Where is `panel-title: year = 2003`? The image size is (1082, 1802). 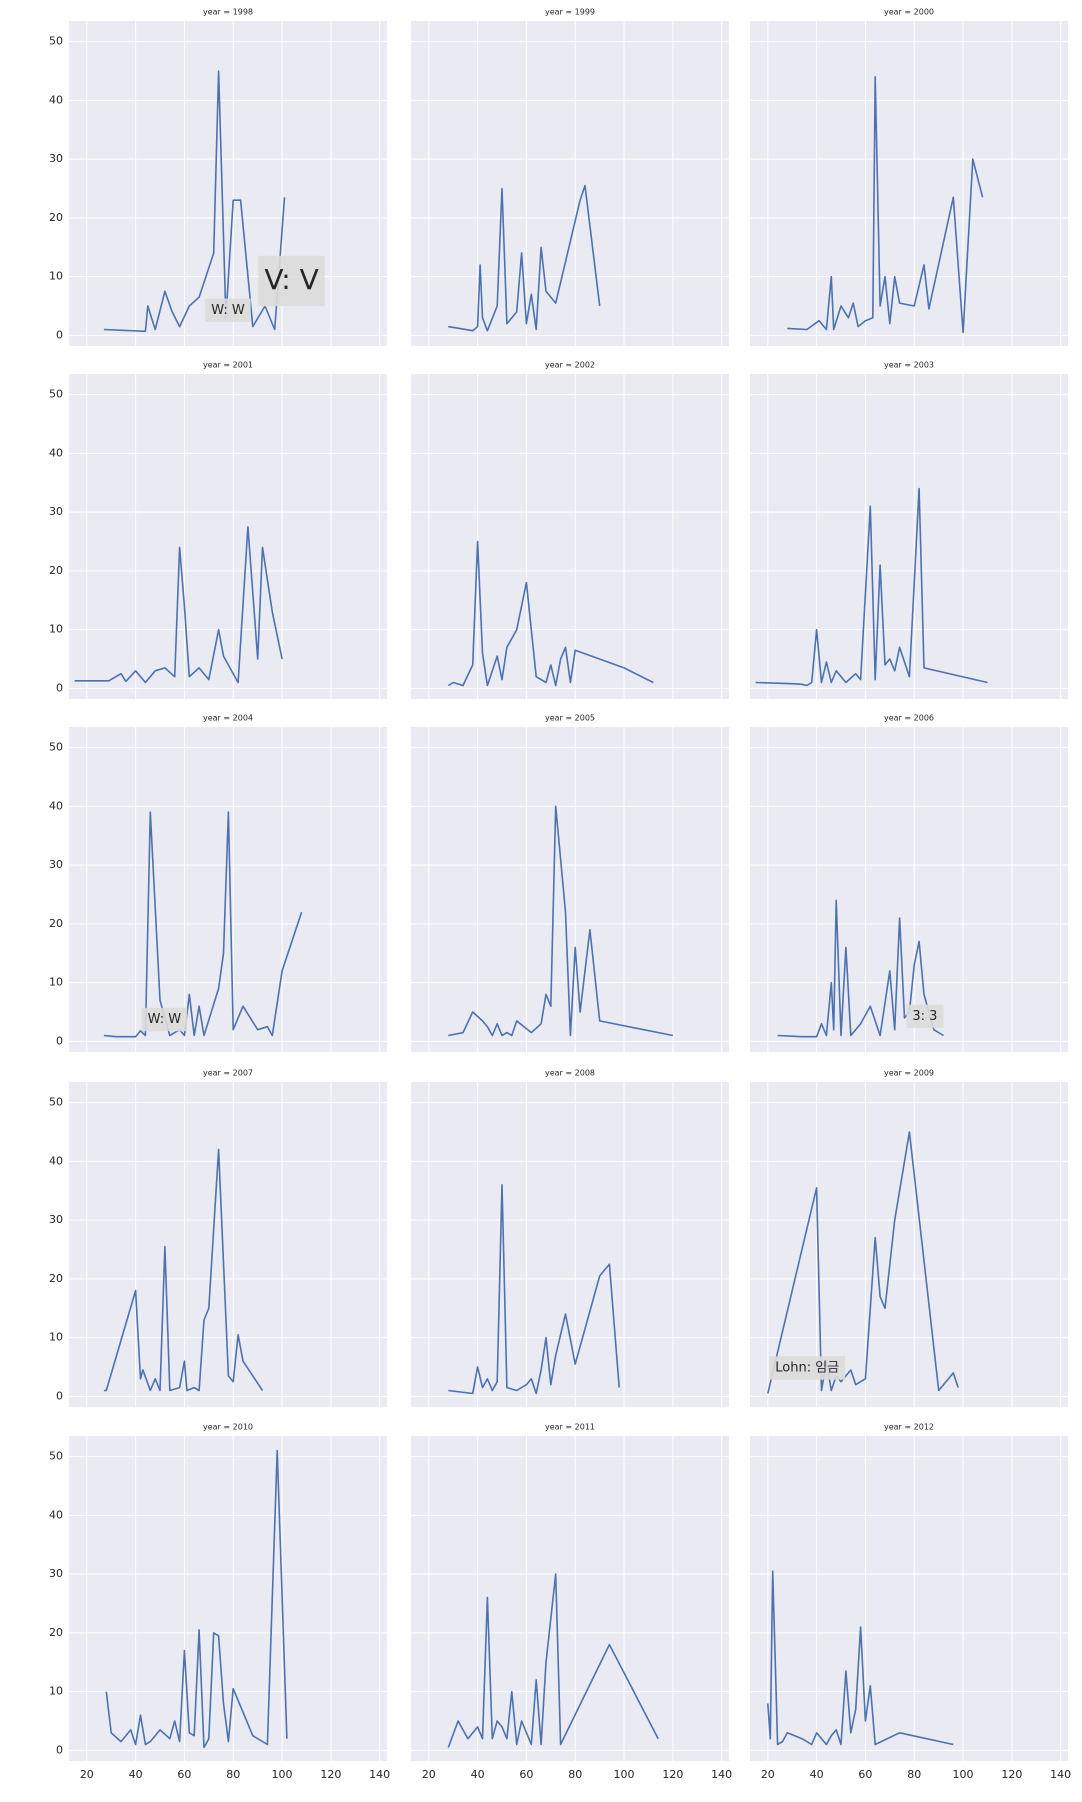 panel-title: year = 2003 is located at coordinates (909, 365).